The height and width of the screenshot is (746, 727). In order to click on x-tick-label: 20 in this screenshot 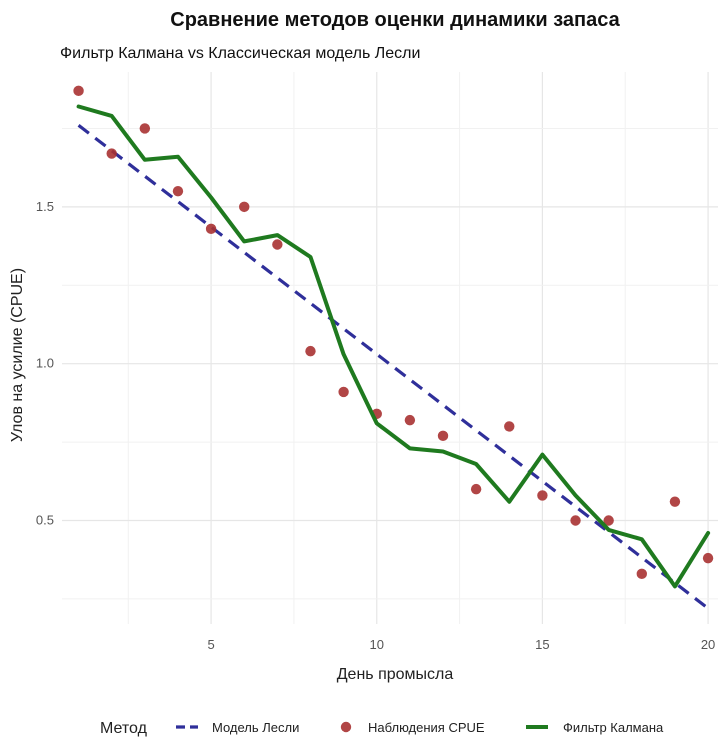, I will do `click(708, 644)`.